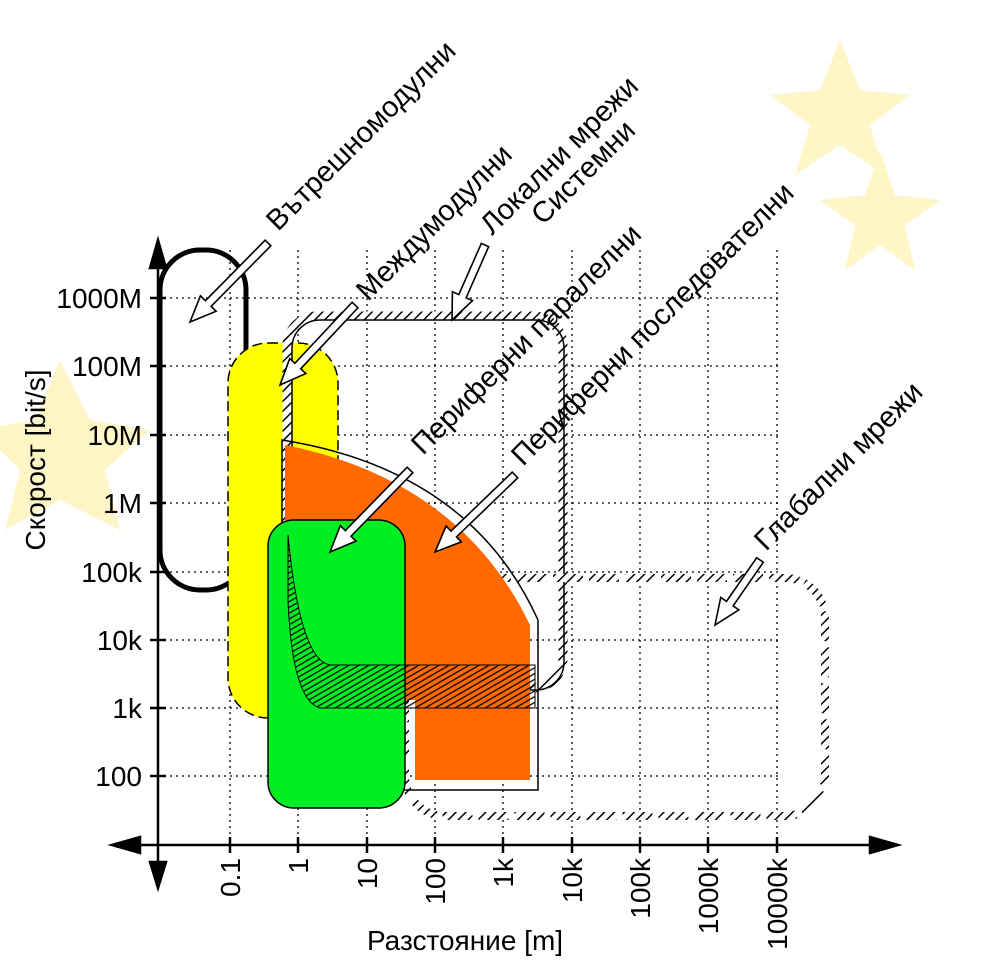 This screenshot has width=996, height=964. What do you see at coordinates (777, 903) in the screenshot?
I see `x-tick-label: 10000k` at bounding box center [777, 903].